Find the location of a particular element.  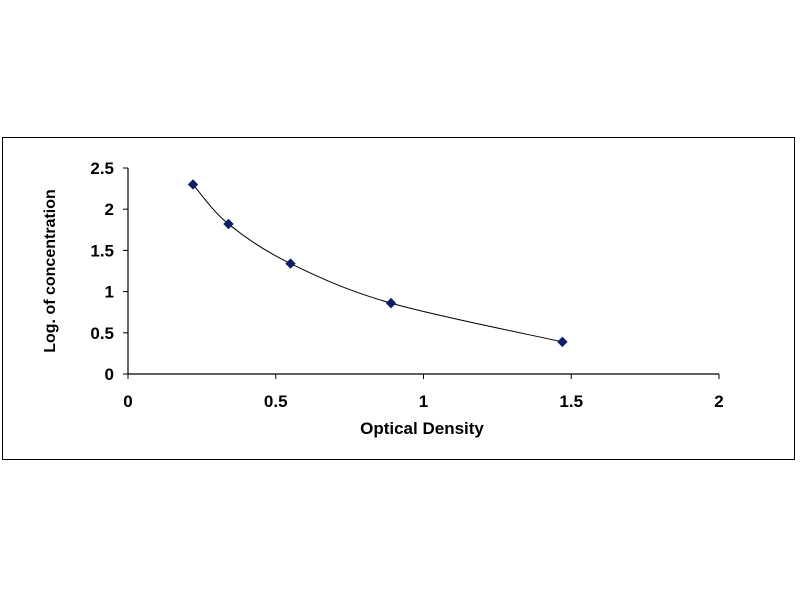

fit-curve is located at coordinates (377, 263).